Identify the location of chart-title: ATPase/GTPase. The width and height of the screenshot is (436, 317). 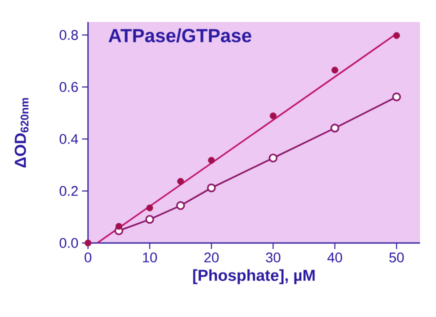
(180, 35).